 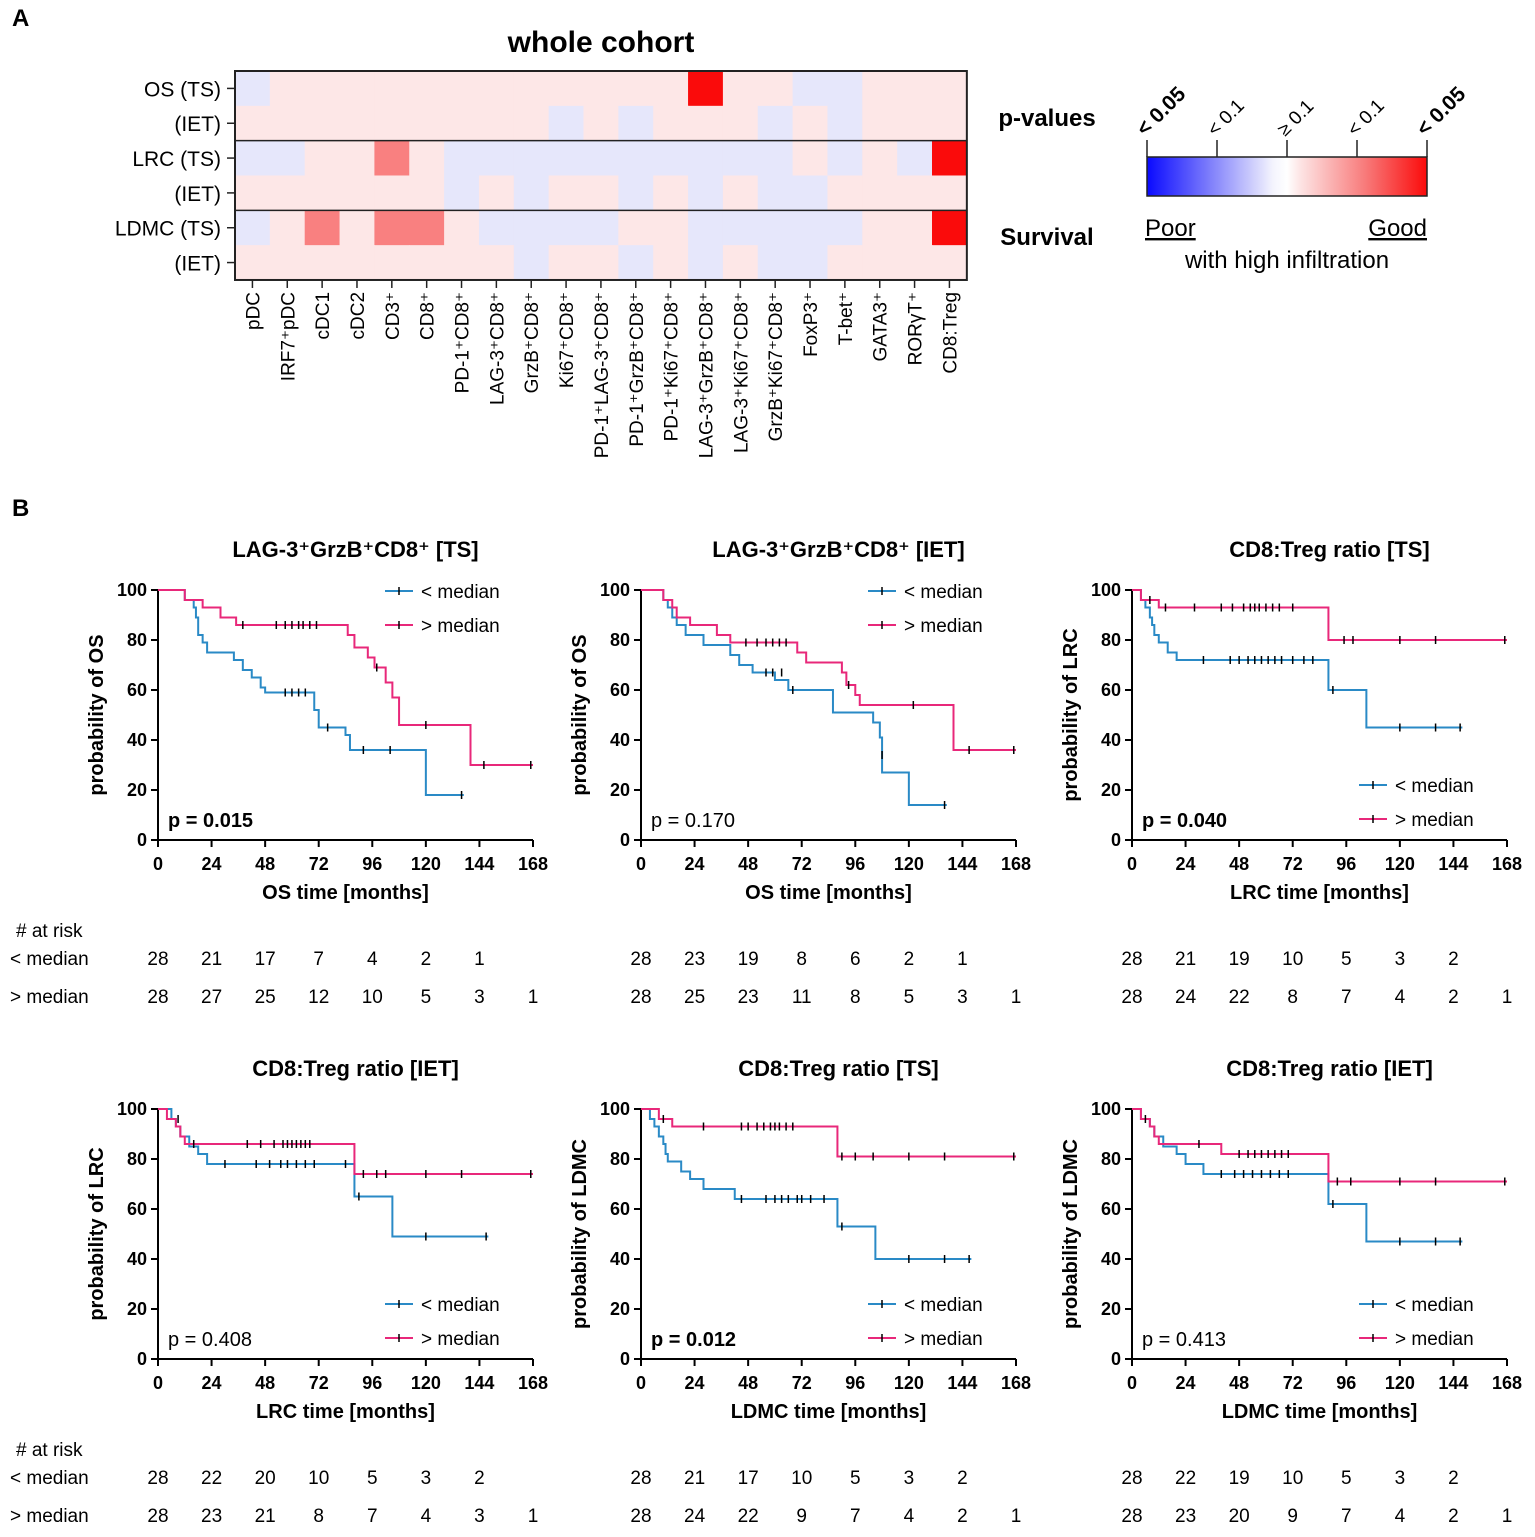 I want to click on at-risk-below-count: 20, so click(x=265, y=1478).